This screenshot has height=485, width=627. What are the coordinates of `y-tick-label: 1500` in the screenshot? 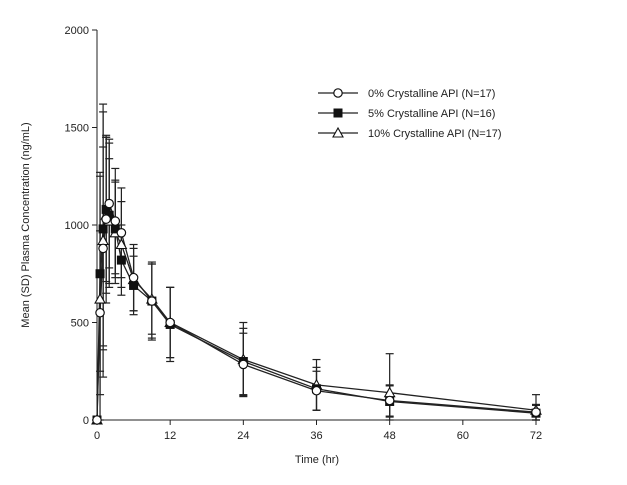 It's located at (77, 129).